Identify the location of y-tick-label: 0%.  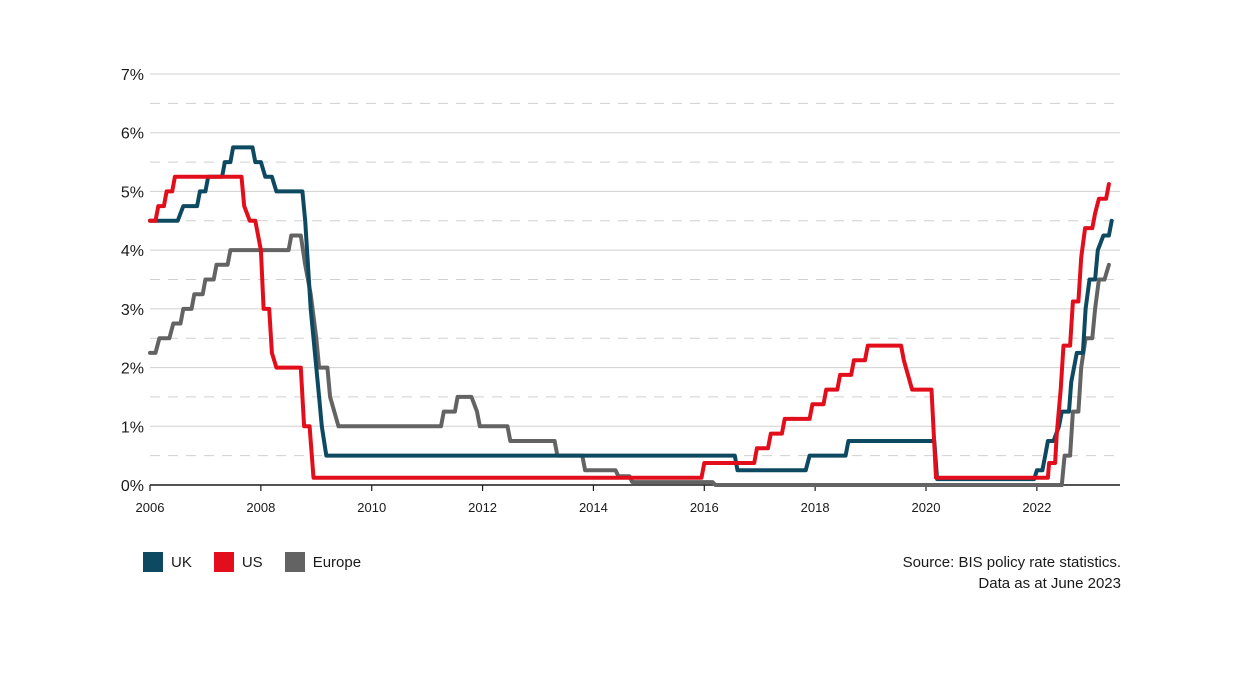
(132, 486).